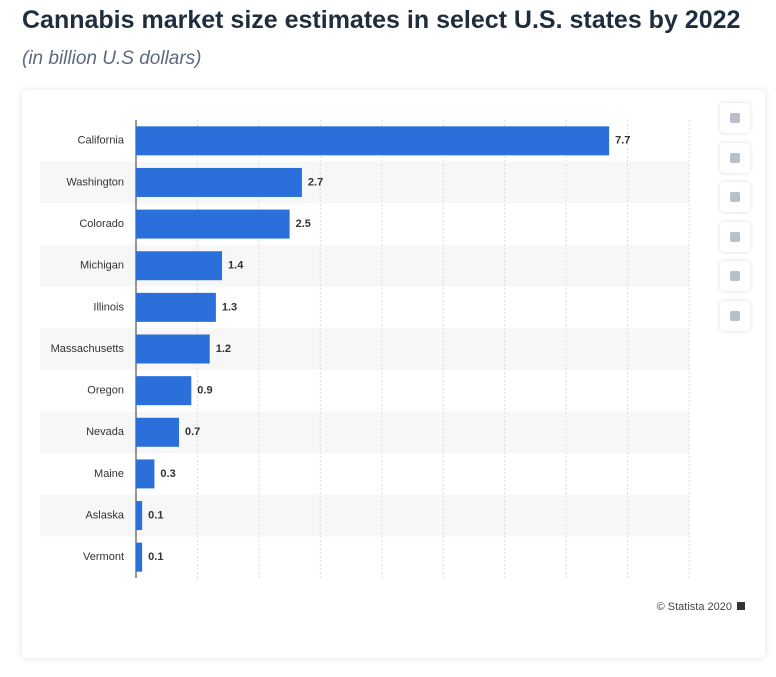 This screenshot has height=677, width=776. Describe the element at coordinates (236, 266) in the screenshot. I see `value-label: 1.4` at that location.